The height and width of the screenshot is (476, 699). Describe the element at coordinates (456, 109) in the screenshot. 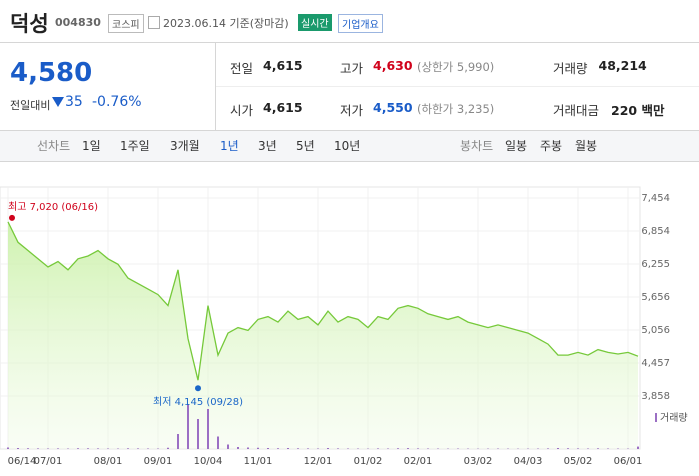

I see `cell-note: (하한가 3,235)` at that location.